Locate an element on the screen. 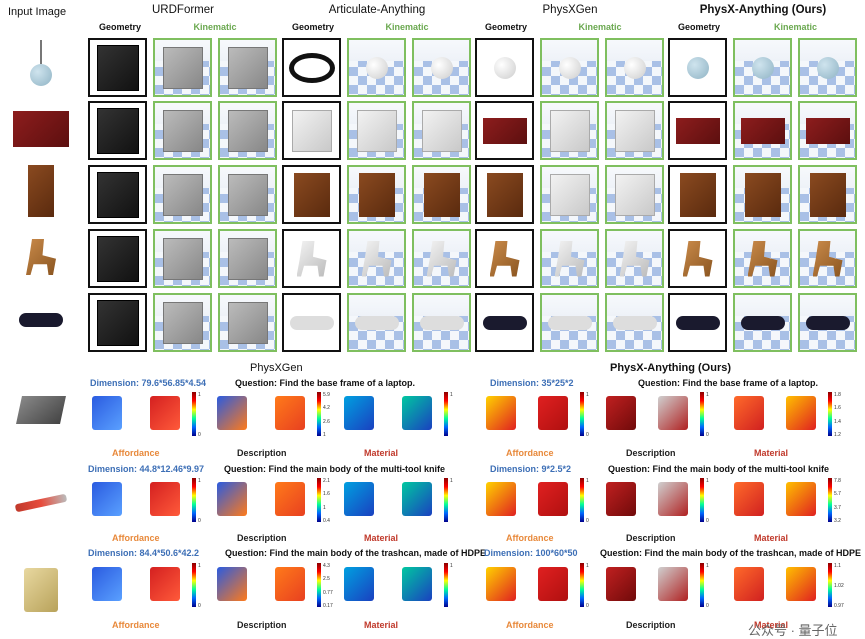  kinematic-label-1: Kinematic is located at coordinates (215, 27).